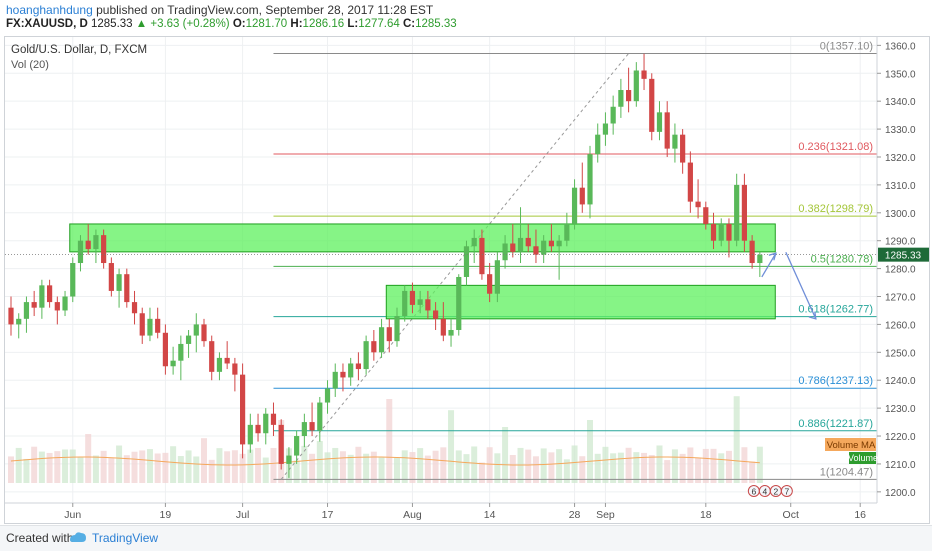  Describe the element at coordinates (786, 491) in the screenshot. I see `event-flag-icon` at that location.